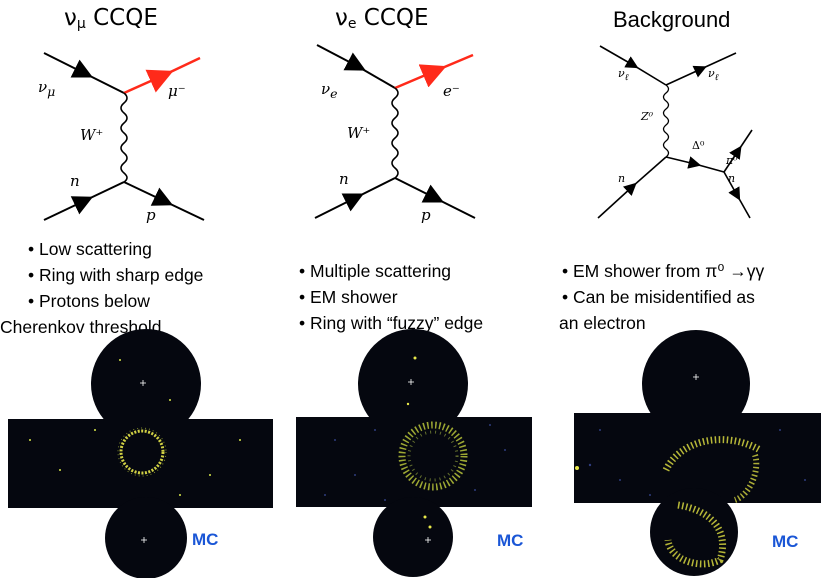 This screenshot has height=578, width=826. I want to click on label-boson: Z⁰, so click(647, 116).